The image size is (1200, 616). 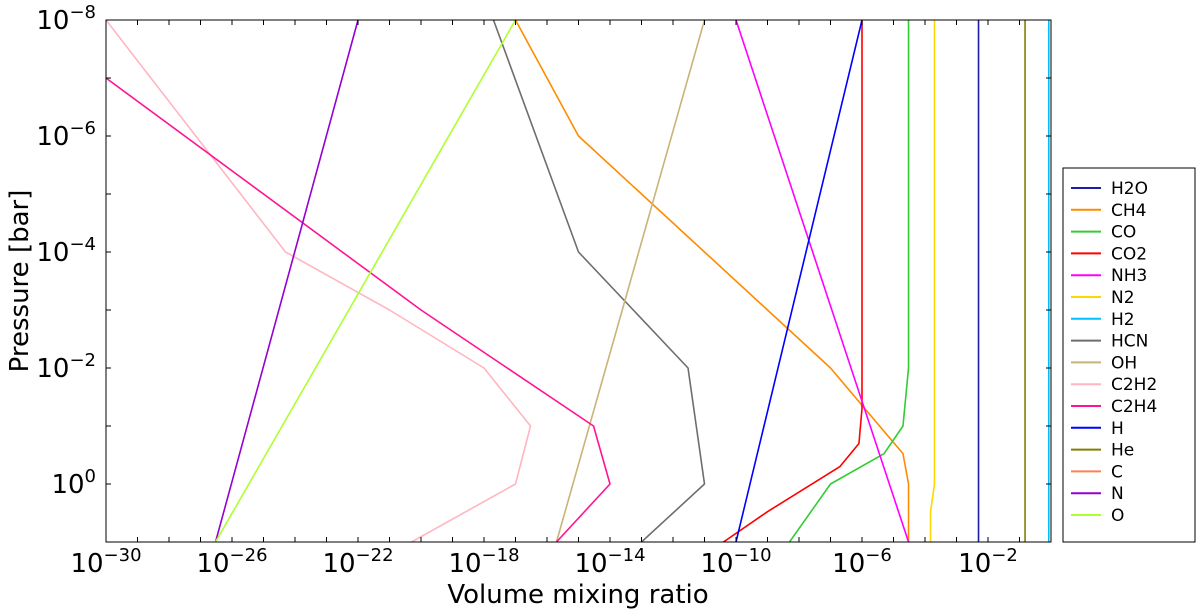 What do you see at coordinates (1117, 429) in the screenshot?
I see `legend-label: H` at bounding box center [1117, 429].